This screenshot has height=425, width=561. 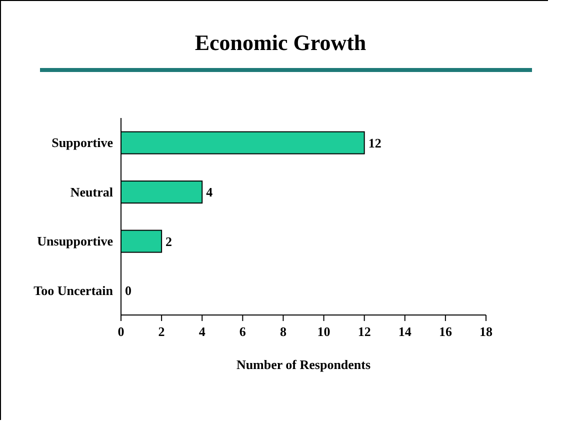 What do you see at coordinates (75, 241) in the screenshot?
I see `y-tick-label: Unsupportive` at bounding box center [75, 241].